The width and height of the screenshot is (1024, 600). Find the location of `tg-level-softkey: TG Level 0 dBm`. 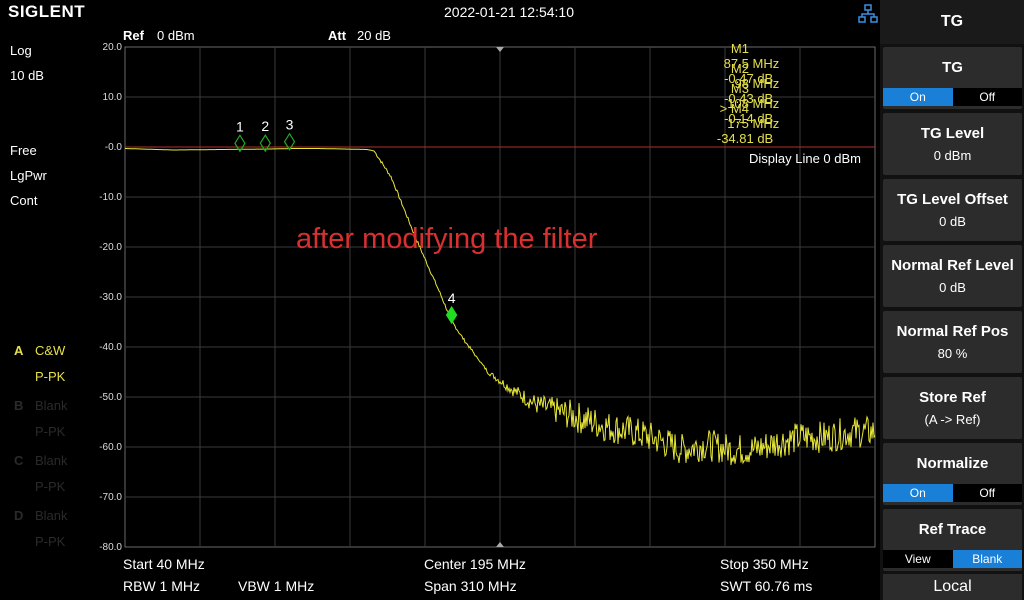

tg-level-softkey: TG Level 0 dBm is located at coordinates (952, 144).